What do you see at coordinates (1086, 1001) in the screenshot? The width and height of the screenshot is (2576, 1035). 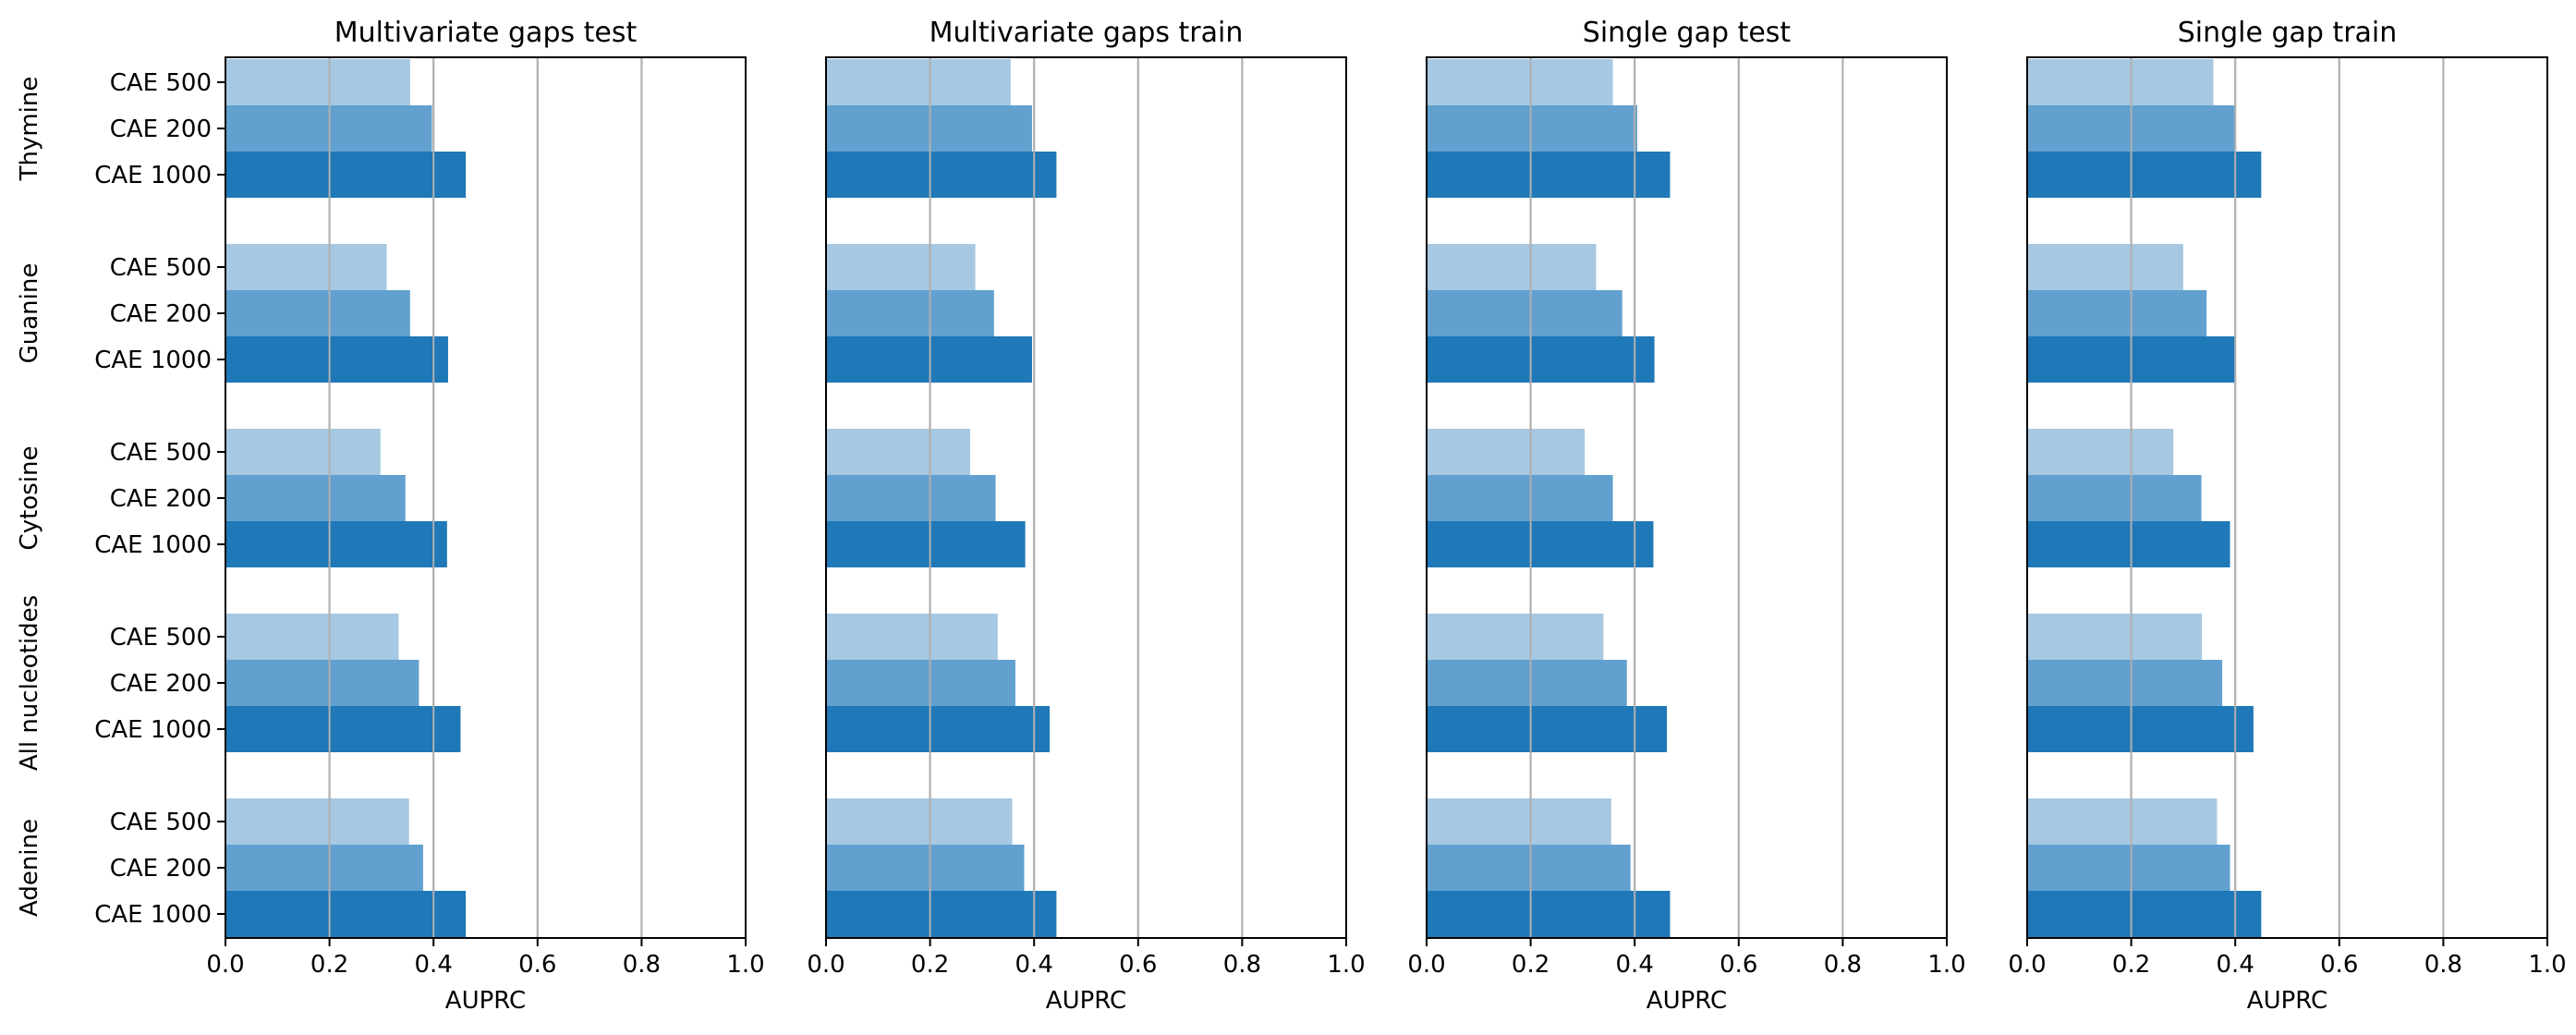 I see `xlabel-2: AUPRC` at bounding box center [1086, 1001].